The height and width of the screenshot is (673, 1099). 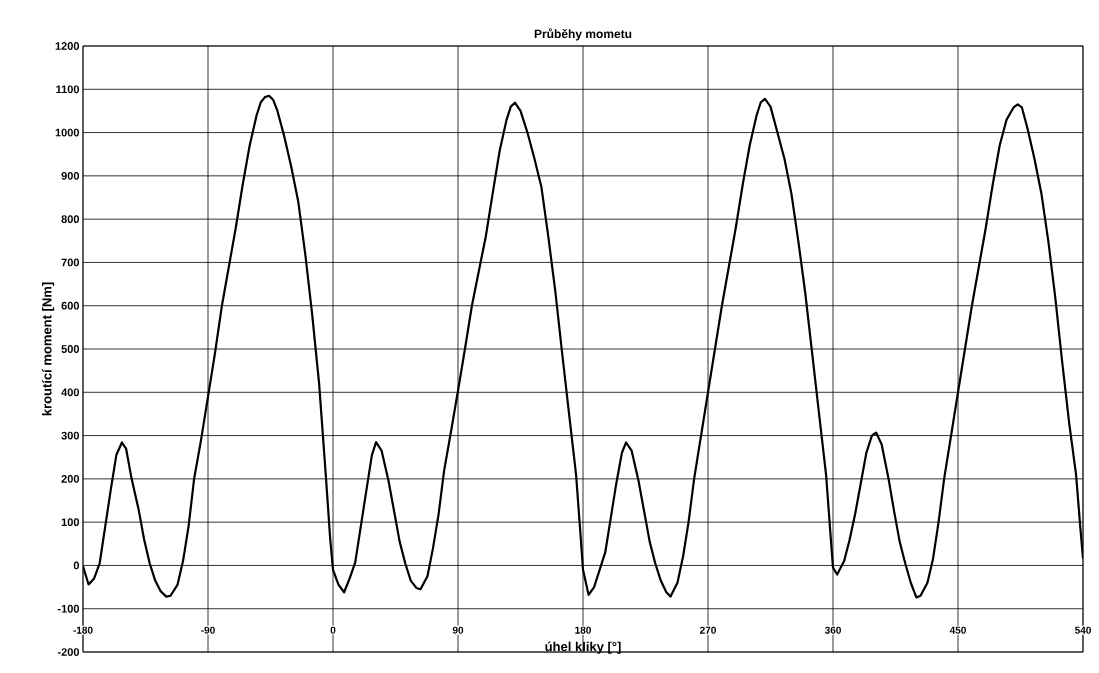 I want to click on y-tick-label: 400, so click(x=70, y=392).